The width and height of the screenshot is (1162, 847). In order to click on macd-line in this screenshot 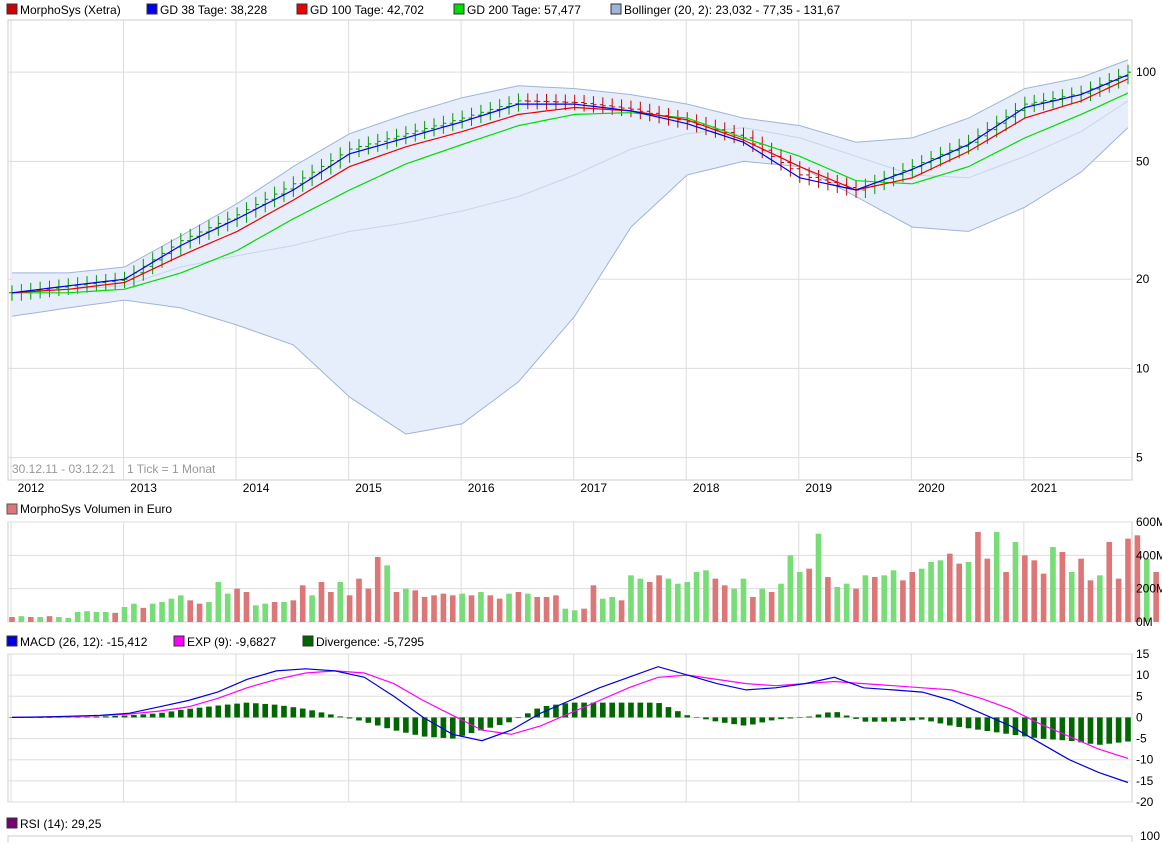, I will do `click(570, 725)`.